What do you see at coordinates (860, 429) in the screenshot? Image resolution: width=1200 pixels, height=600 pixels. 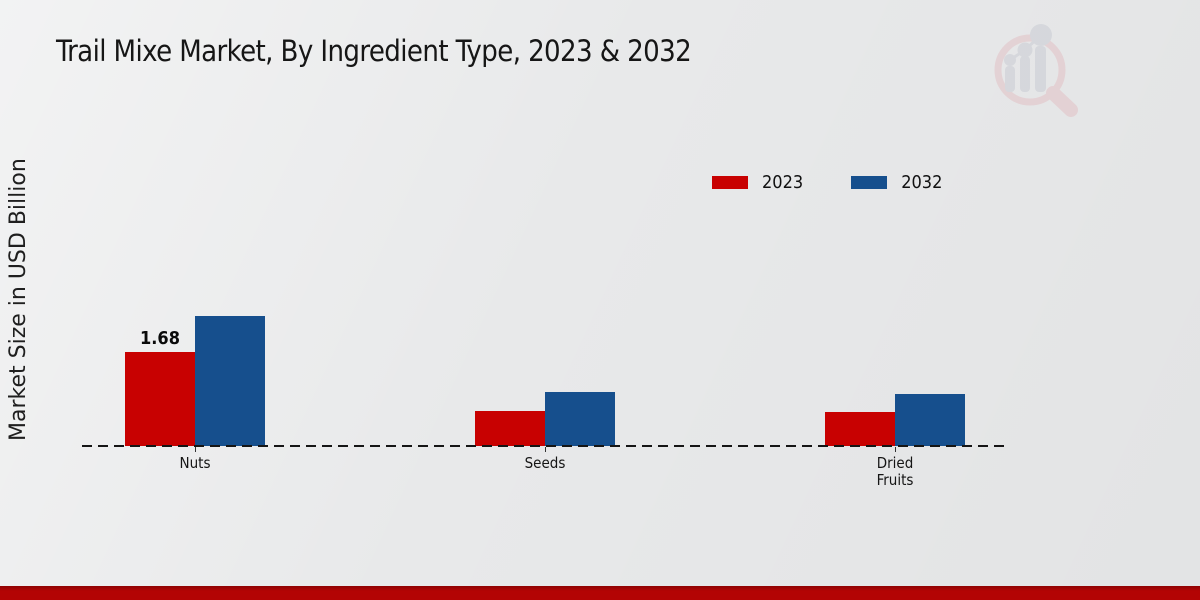 I see `bar-2023-dried-fruits` at bounding box center [860, 429].